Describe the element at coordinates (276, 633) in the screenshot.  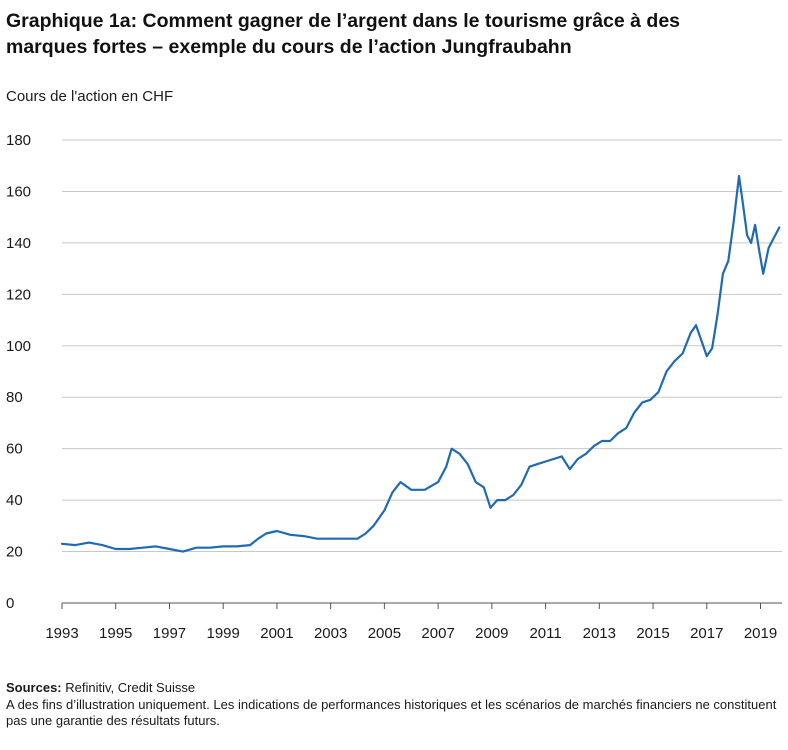
I see `x-tick-label: 2001` at that location.